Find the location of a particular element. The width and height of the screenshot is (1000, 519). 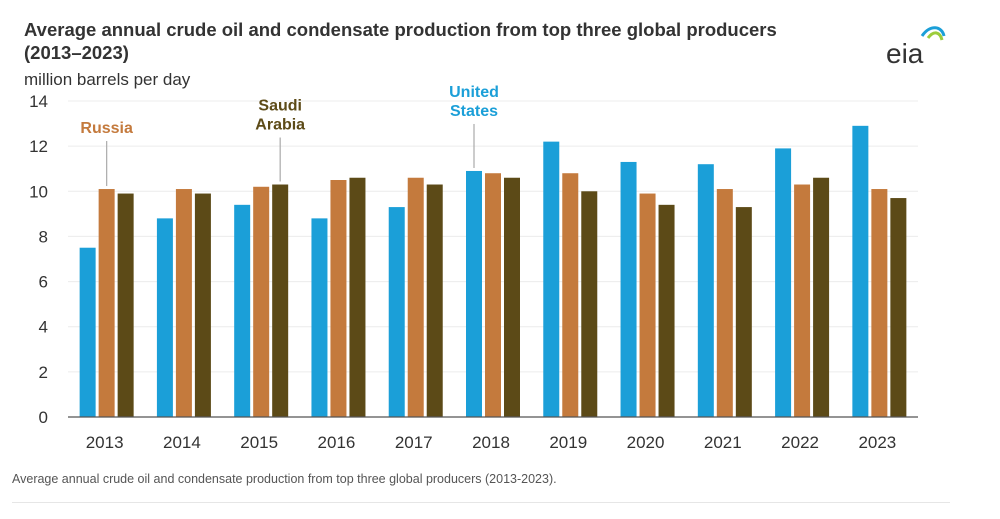

x-tick-label: 2016 is located at coordinates (337, 442).